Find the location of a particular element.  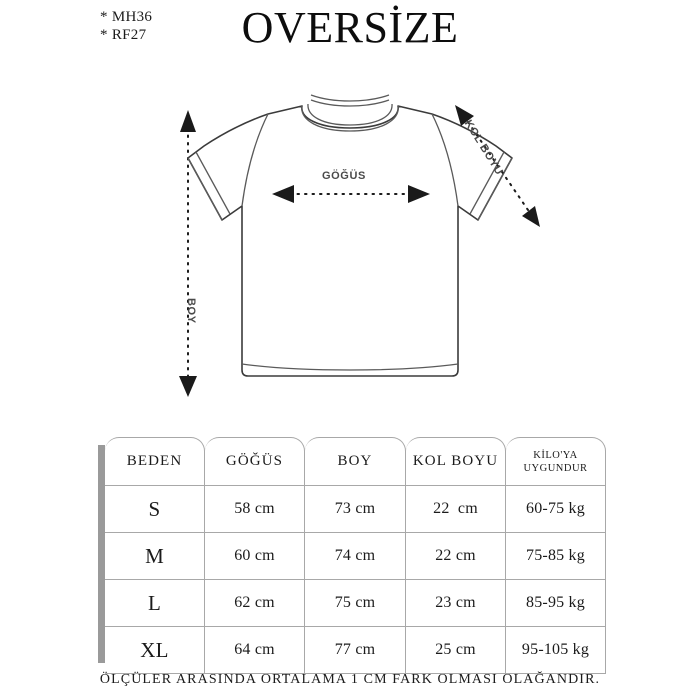

gogus-arrowhead-left is located at coordinates (283, 194).